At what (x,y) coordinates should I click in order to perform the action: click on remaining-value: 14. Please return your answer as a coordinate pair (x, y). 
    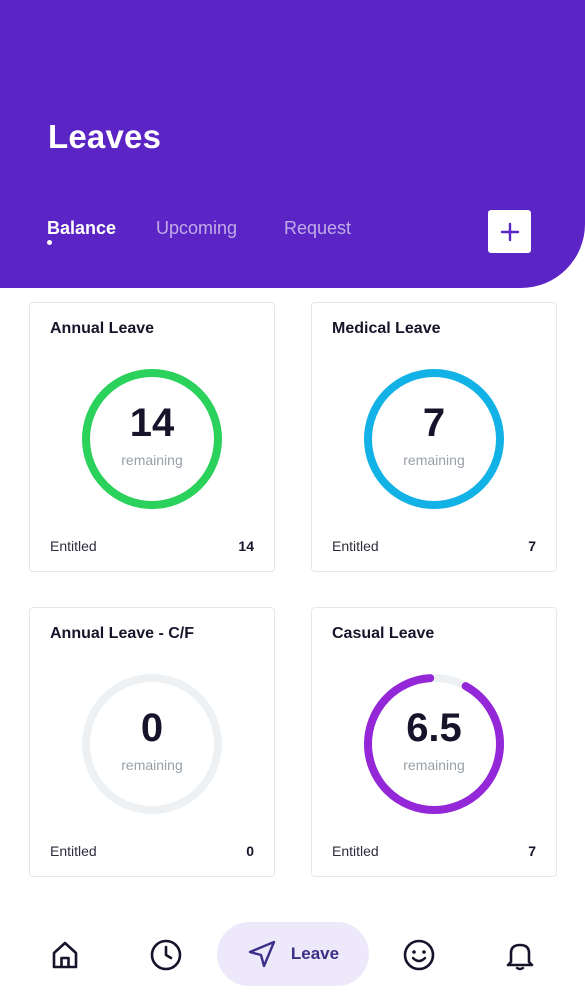
    Looking at the image, I should click on (152, 423).